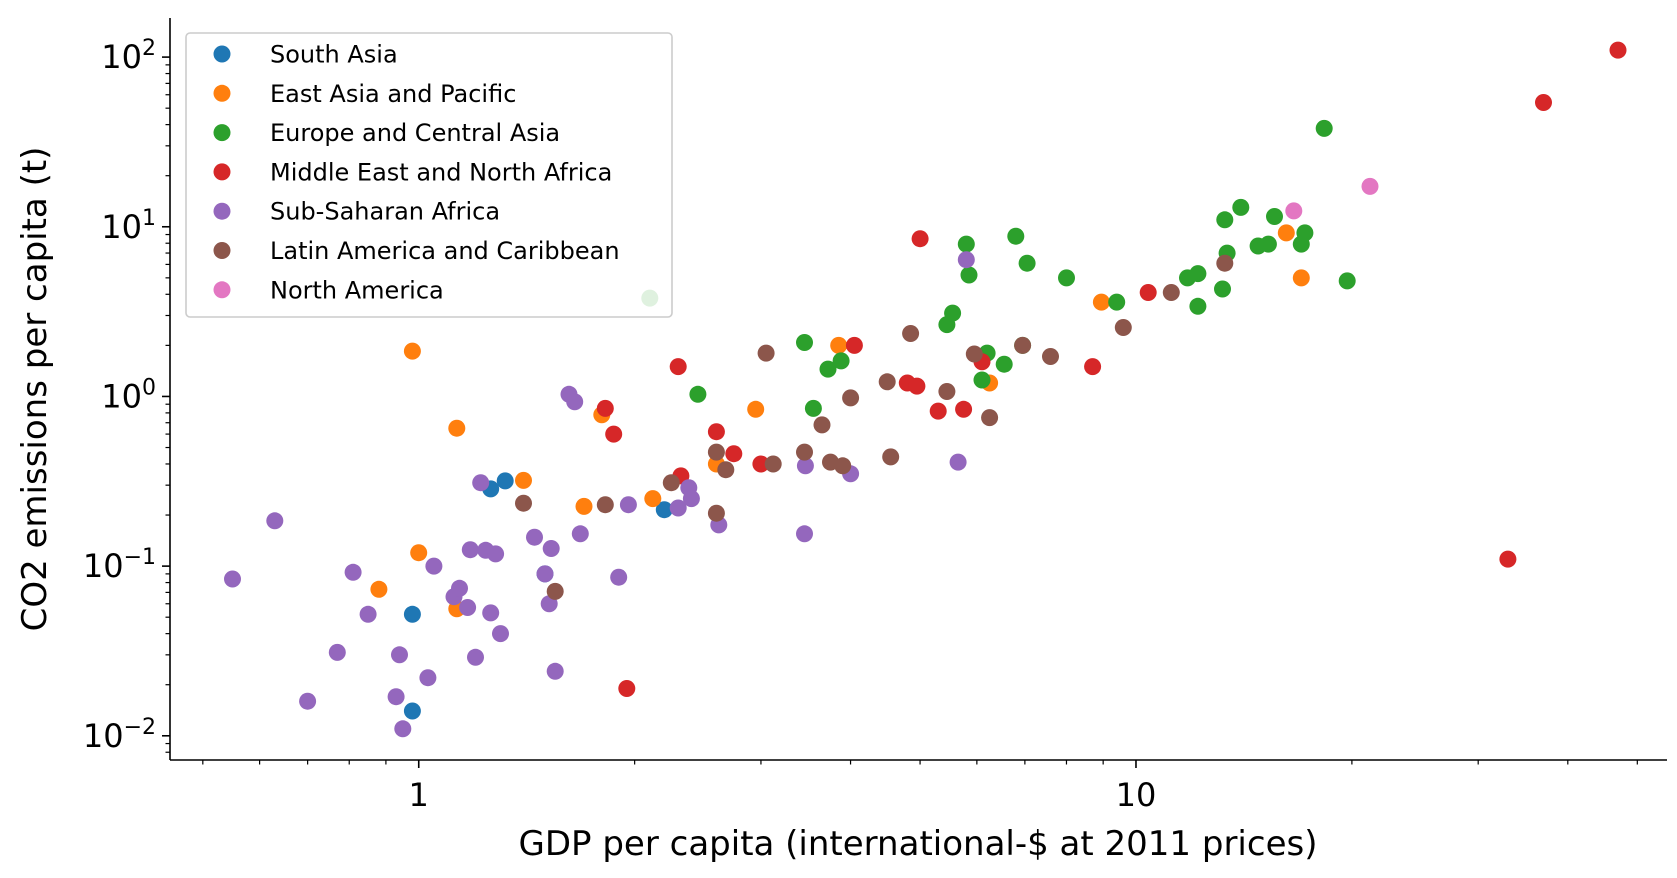 Image resolution: width=1677 pixels, height=878 pixels. What do you see at coordinates (441, 172) in the screenshot?
I see `legend-label: Middle East and North Africa` at bounding box center [441, 172].